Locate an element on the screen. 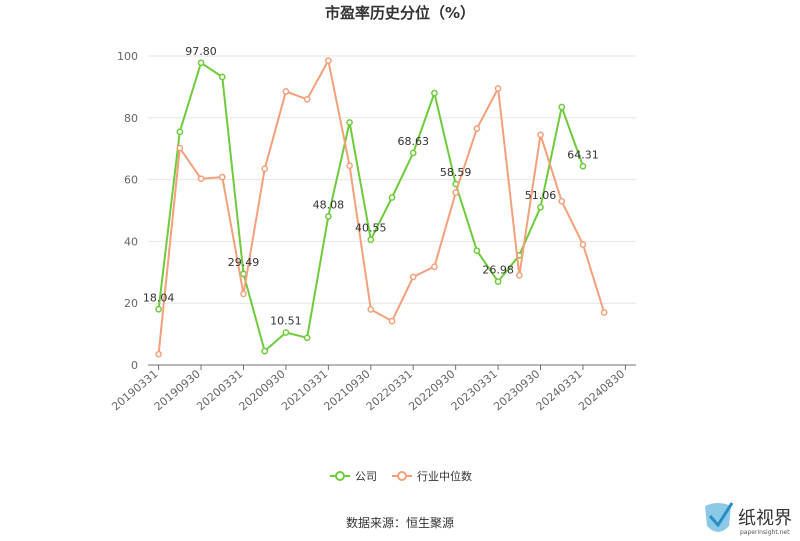 Image resolution: width=800 pixels, height=541 pixels. watermark-name: 纸视界 is located at coordinates (765, 518).